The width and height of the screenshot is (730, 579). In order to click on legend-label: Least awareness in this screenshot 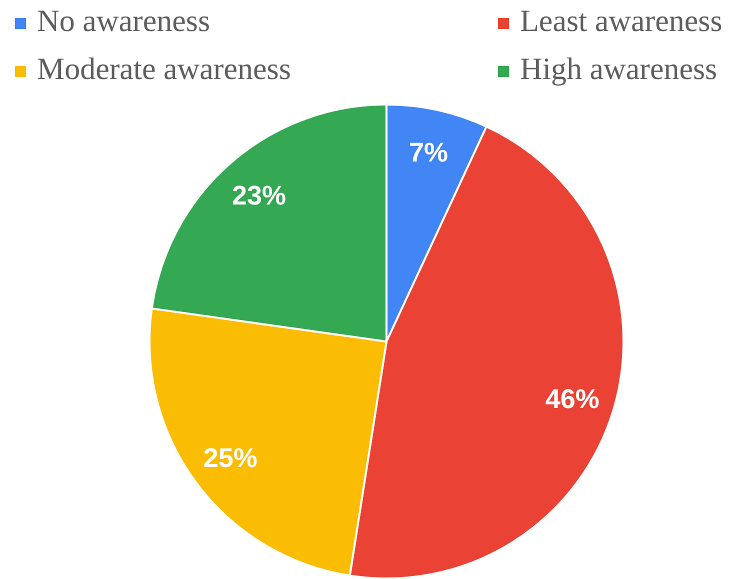, I will do `click(621, 20)`.